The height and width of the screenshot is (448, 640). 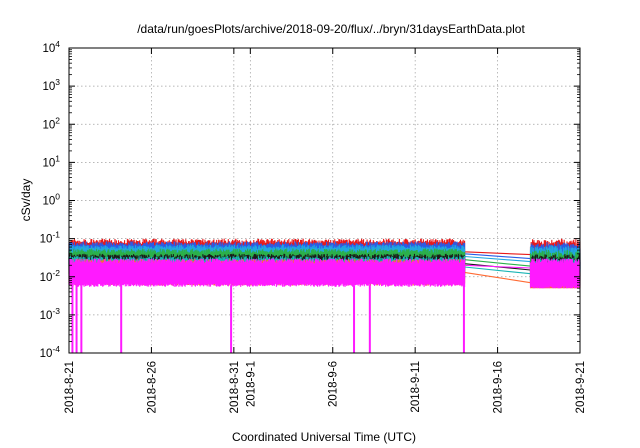 I want to click on y-tick-label: 10⁻¹, so click(x=50, y=238).